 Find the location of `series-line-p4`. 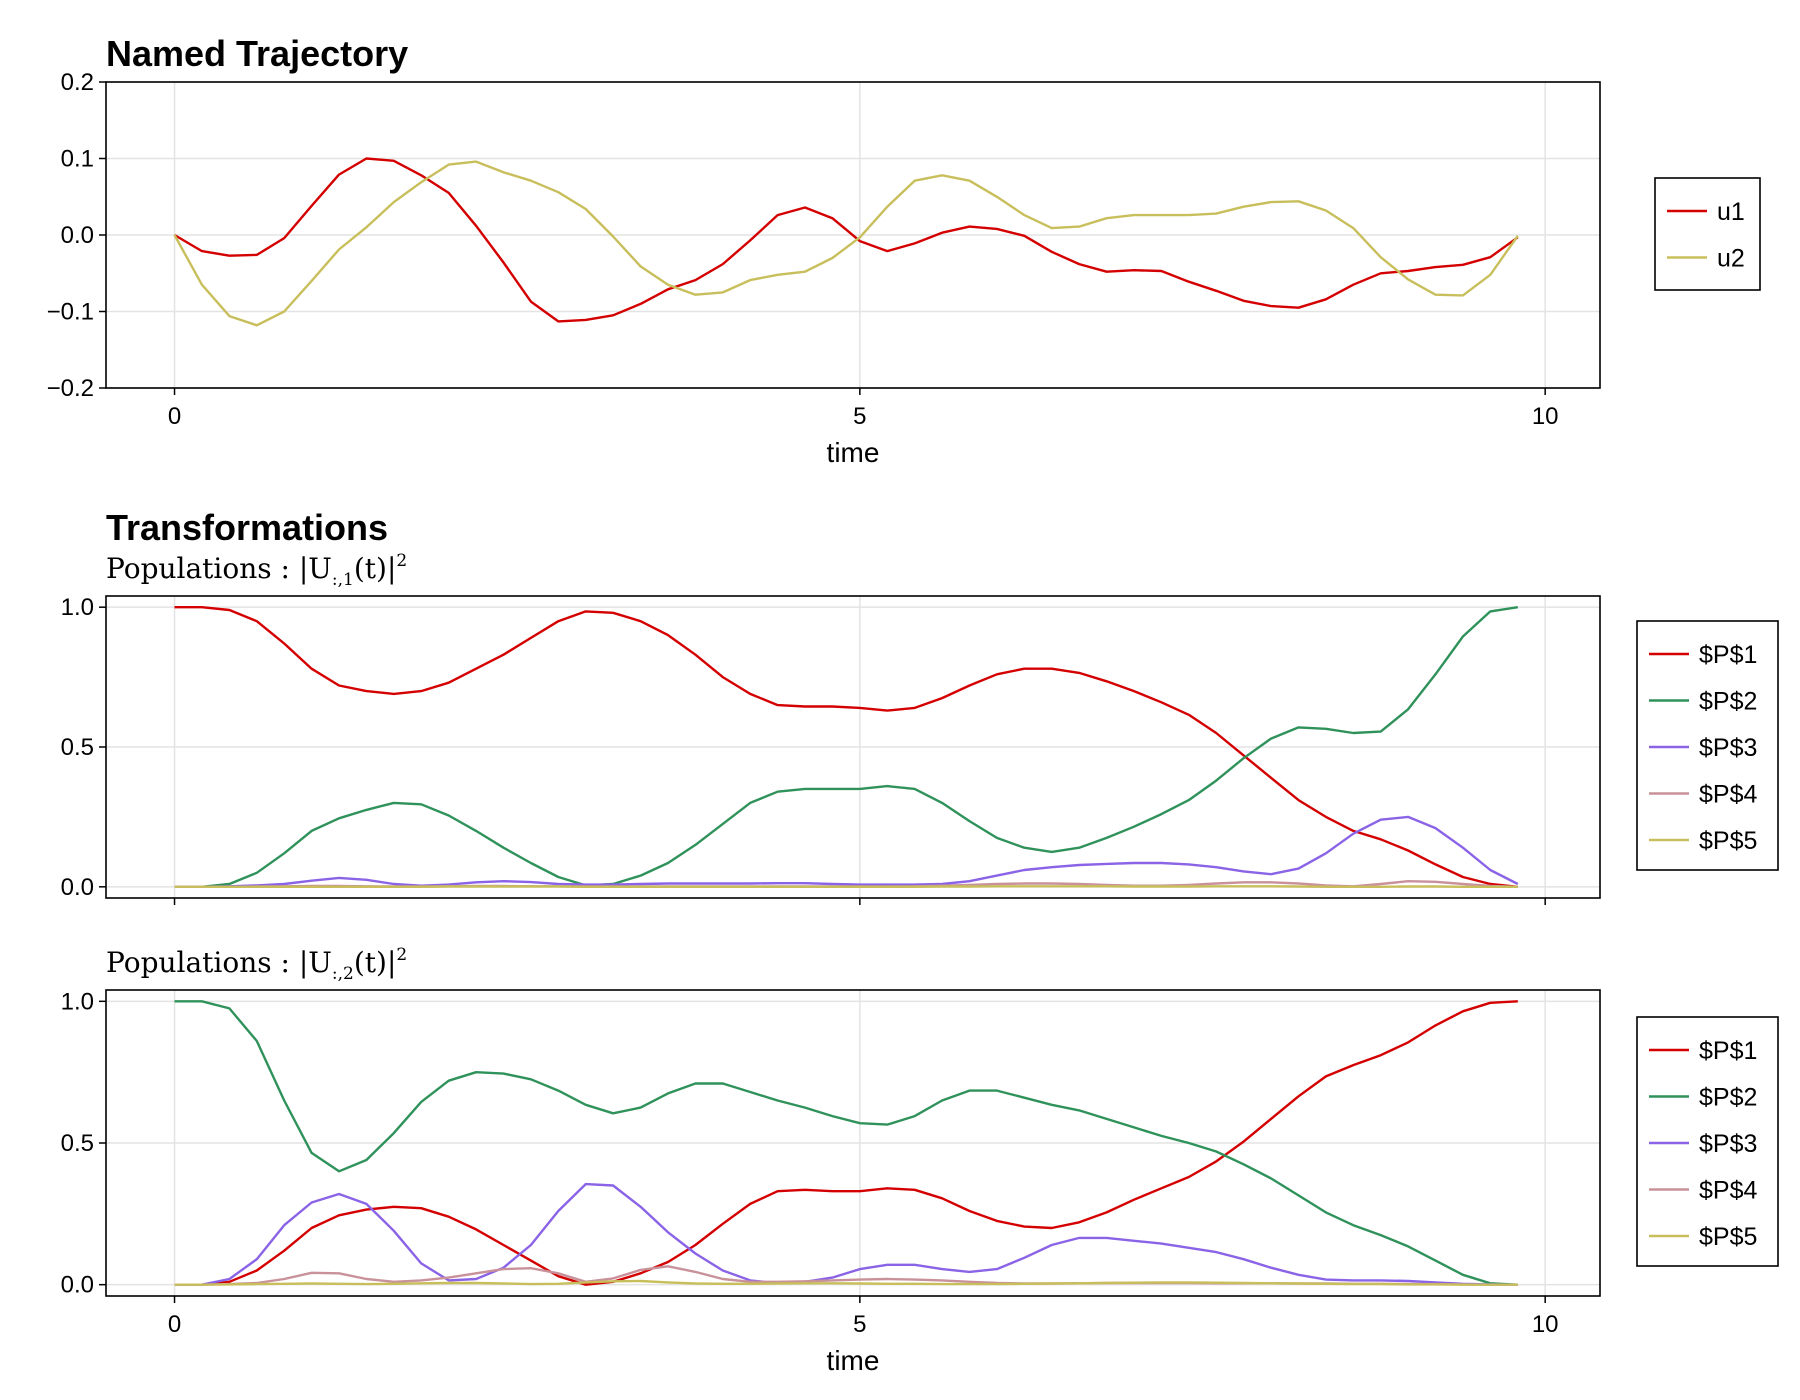

series-line-p4 is located at coordinates (846, 1275).